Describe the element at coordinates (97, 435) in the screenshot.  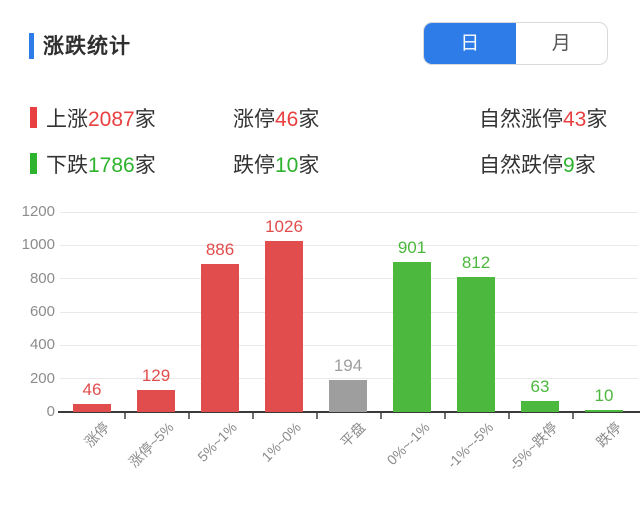
I see `x-axis-label: 涨停` at that location.